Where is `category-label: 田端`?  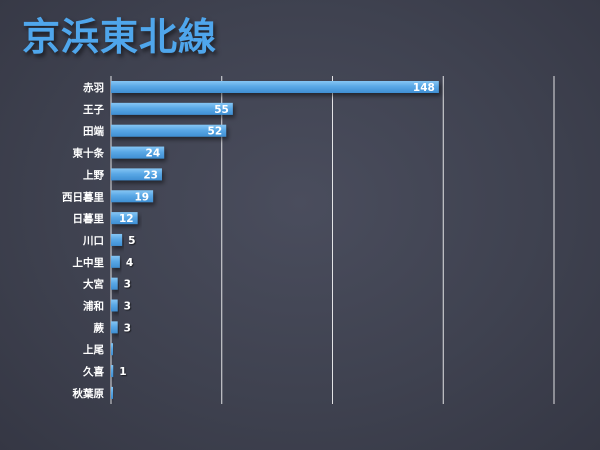 category-label: 田端 is located at coordinates (93, 131).